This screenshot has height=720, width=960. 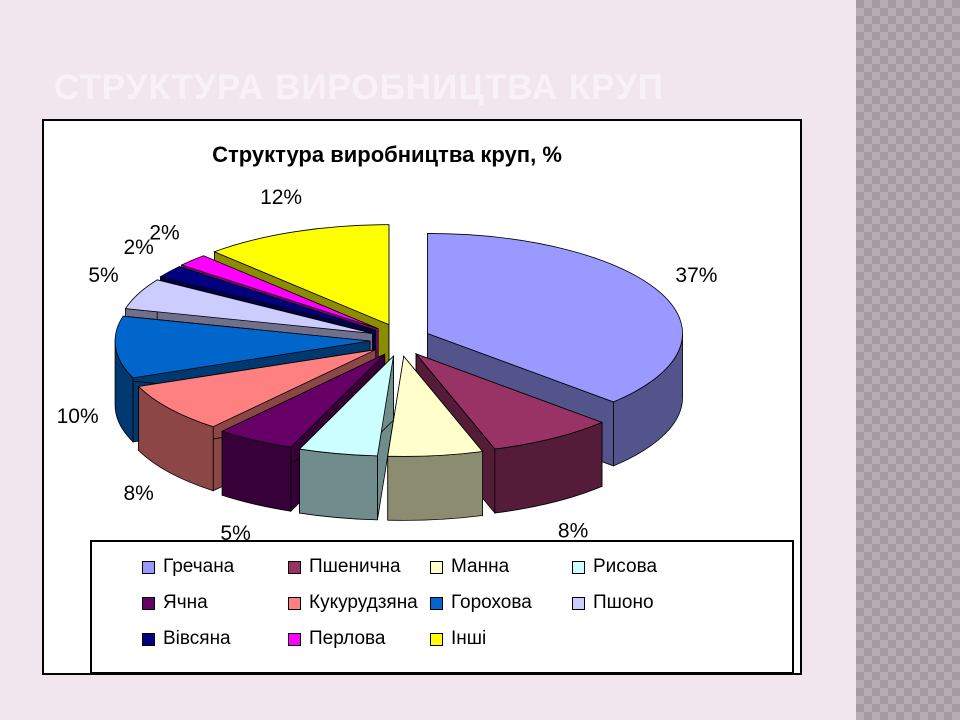 I want to click on legend-label: Перлова, so click(x=347, y=638).